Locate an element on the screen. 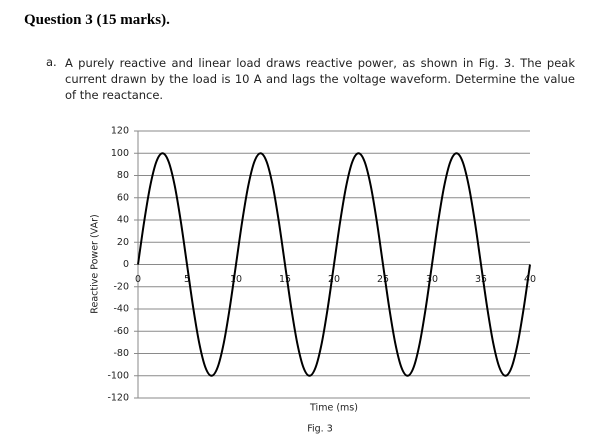  y-tick-label: 60 is located at coordinates (123, 197).